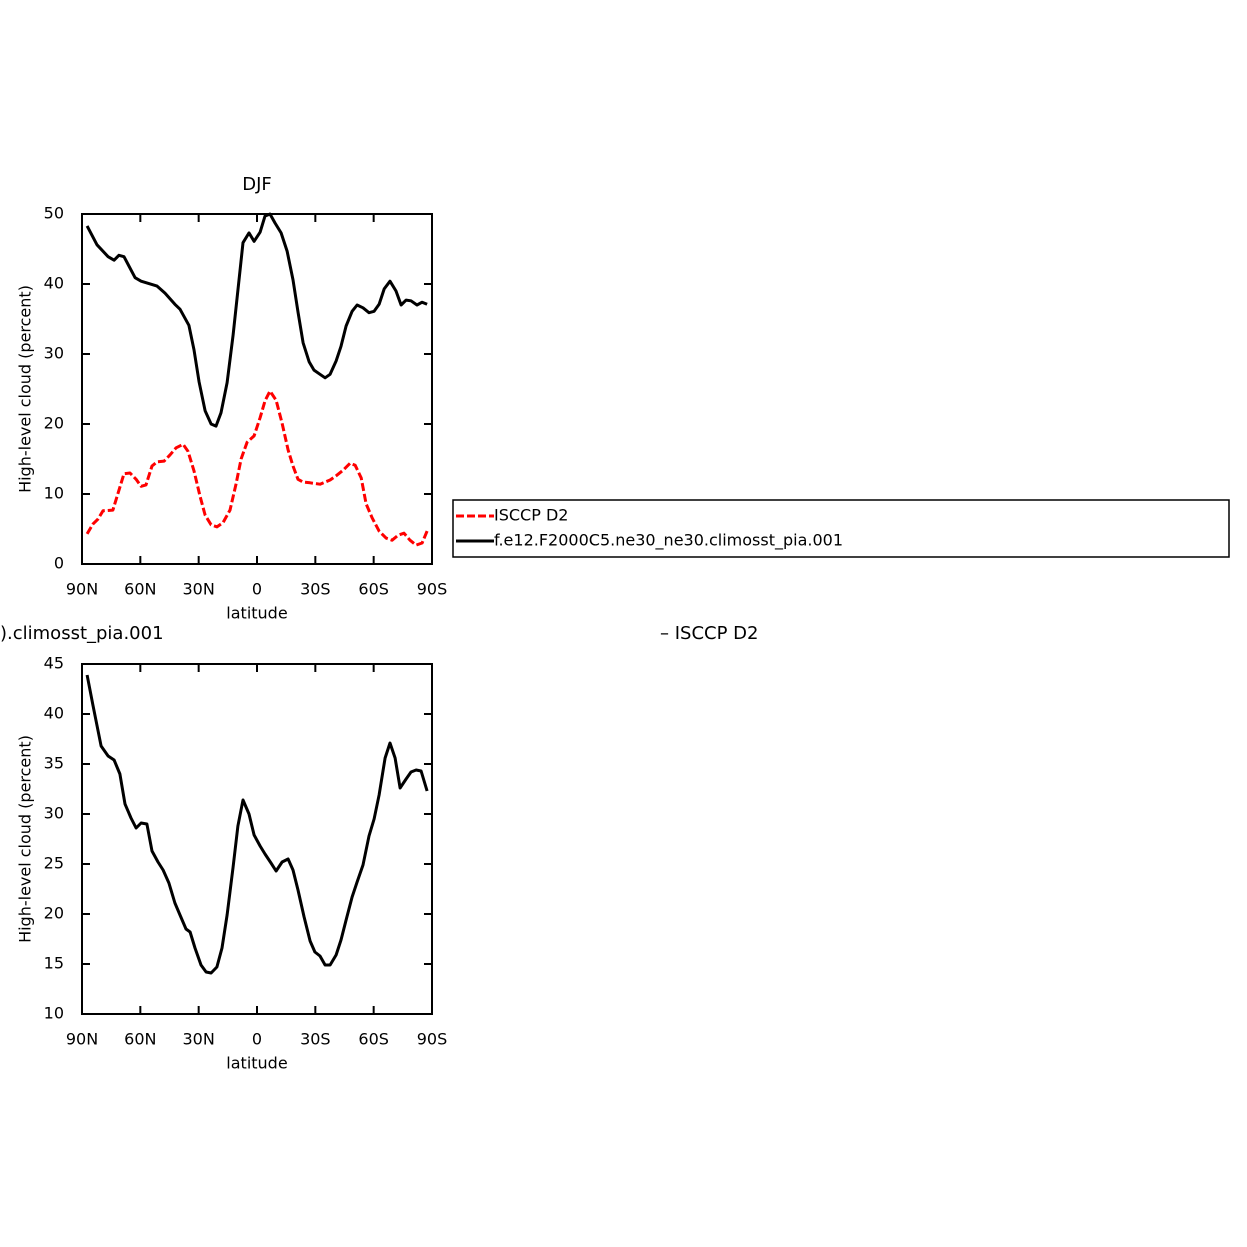 The image size is (1247, 1247). What do you see at coordinates (54, 863) in the screenshot?
I see `y-tick-label: 25` at bounding box center [54, 863].